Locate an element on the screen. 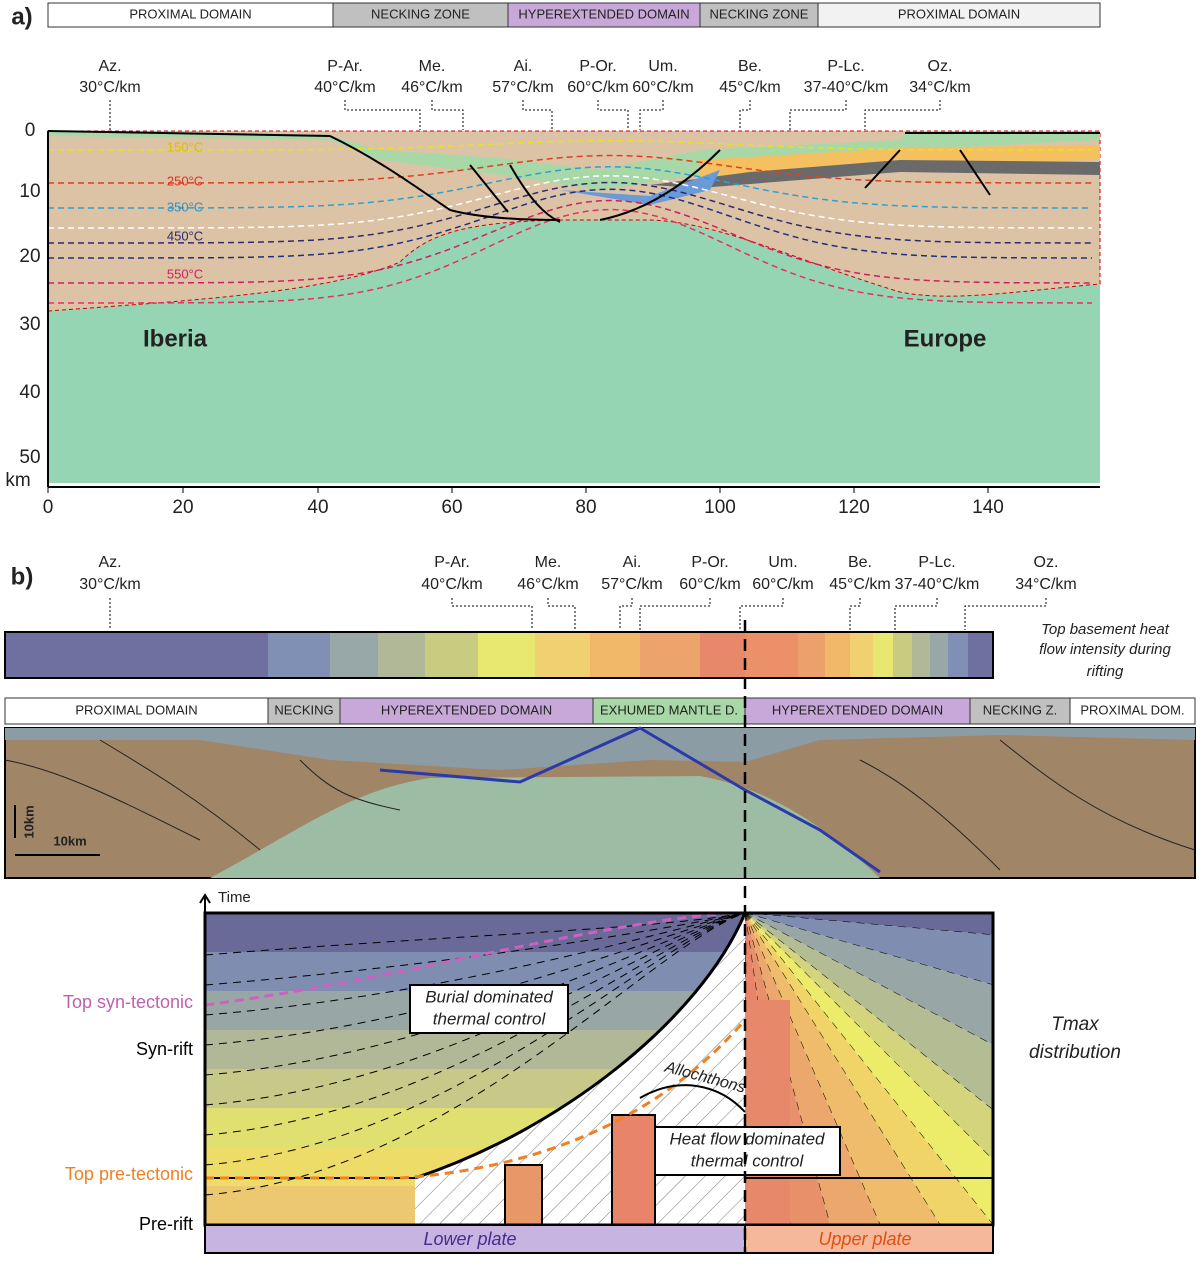  region-label: Europe is located at coordinates (945, 338).